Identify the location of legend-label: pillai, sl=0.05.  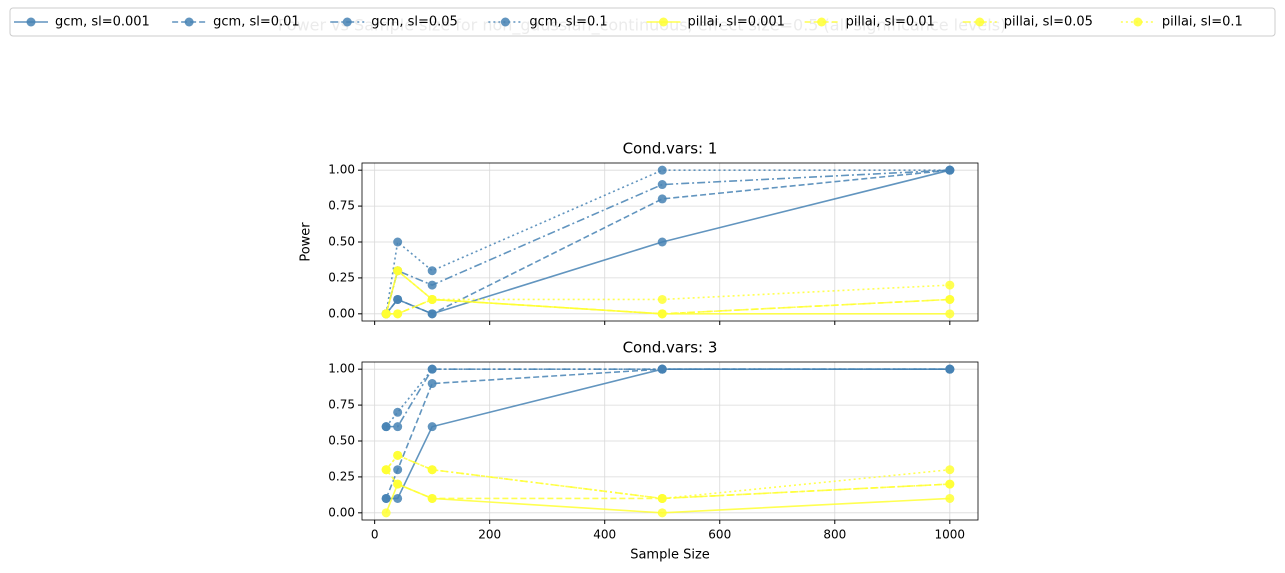
(1048, 22).